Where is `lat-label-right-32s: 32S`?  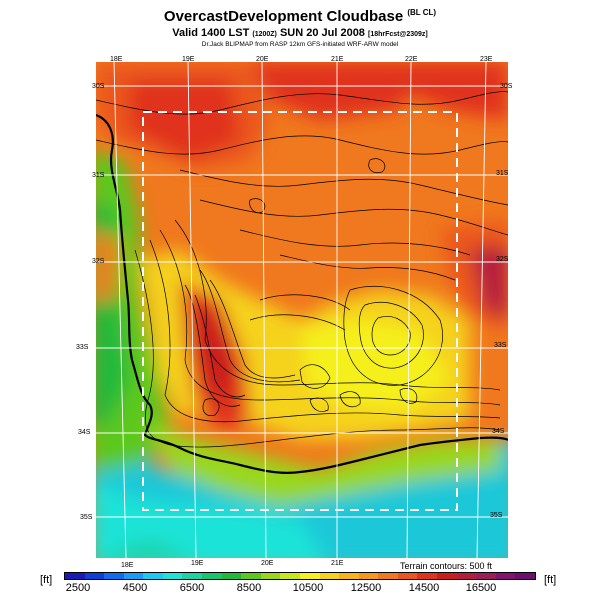
lat-label-right-32s: 32S is located at coordinates (502, 259).